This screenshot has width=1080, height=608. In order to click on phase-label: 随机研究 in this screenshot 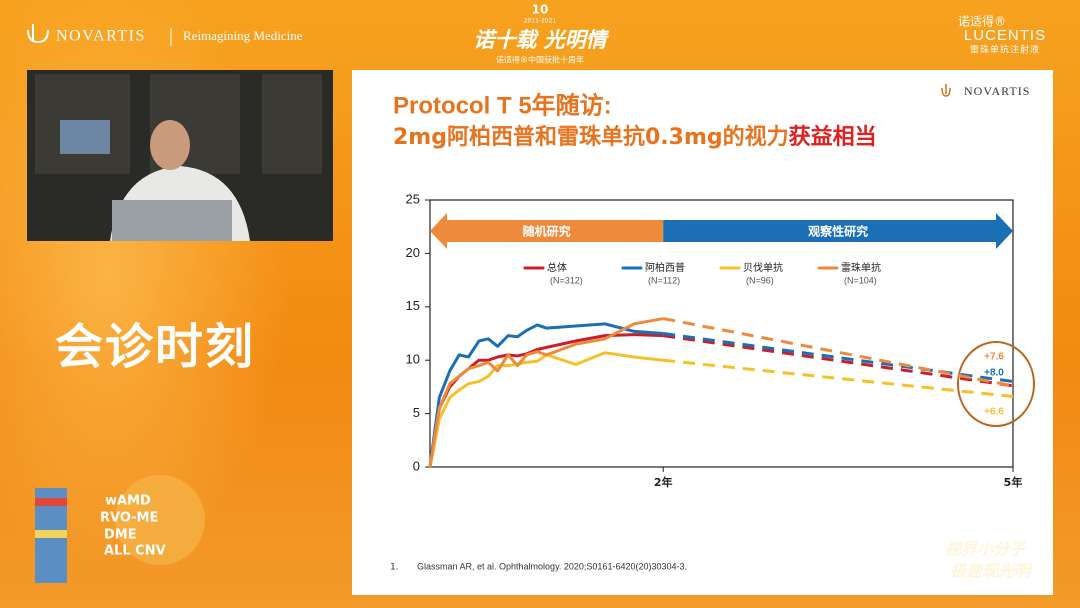, I will do `click(547, 231)`.